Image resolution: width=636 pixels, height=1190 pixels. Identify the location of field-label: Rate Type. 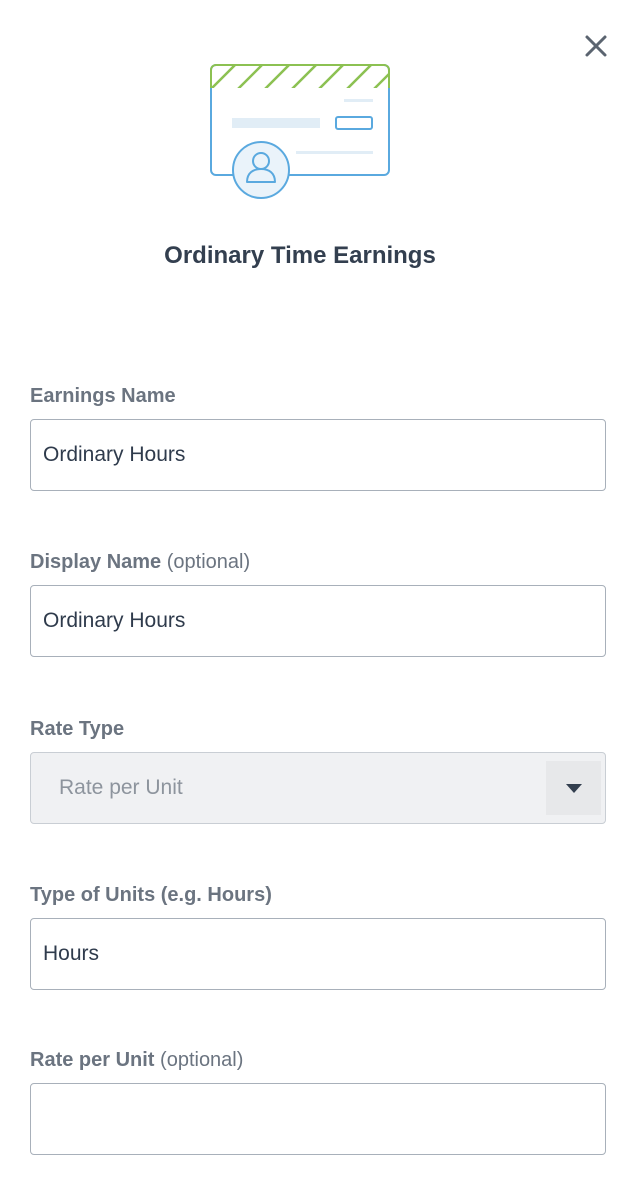
(318, 729).